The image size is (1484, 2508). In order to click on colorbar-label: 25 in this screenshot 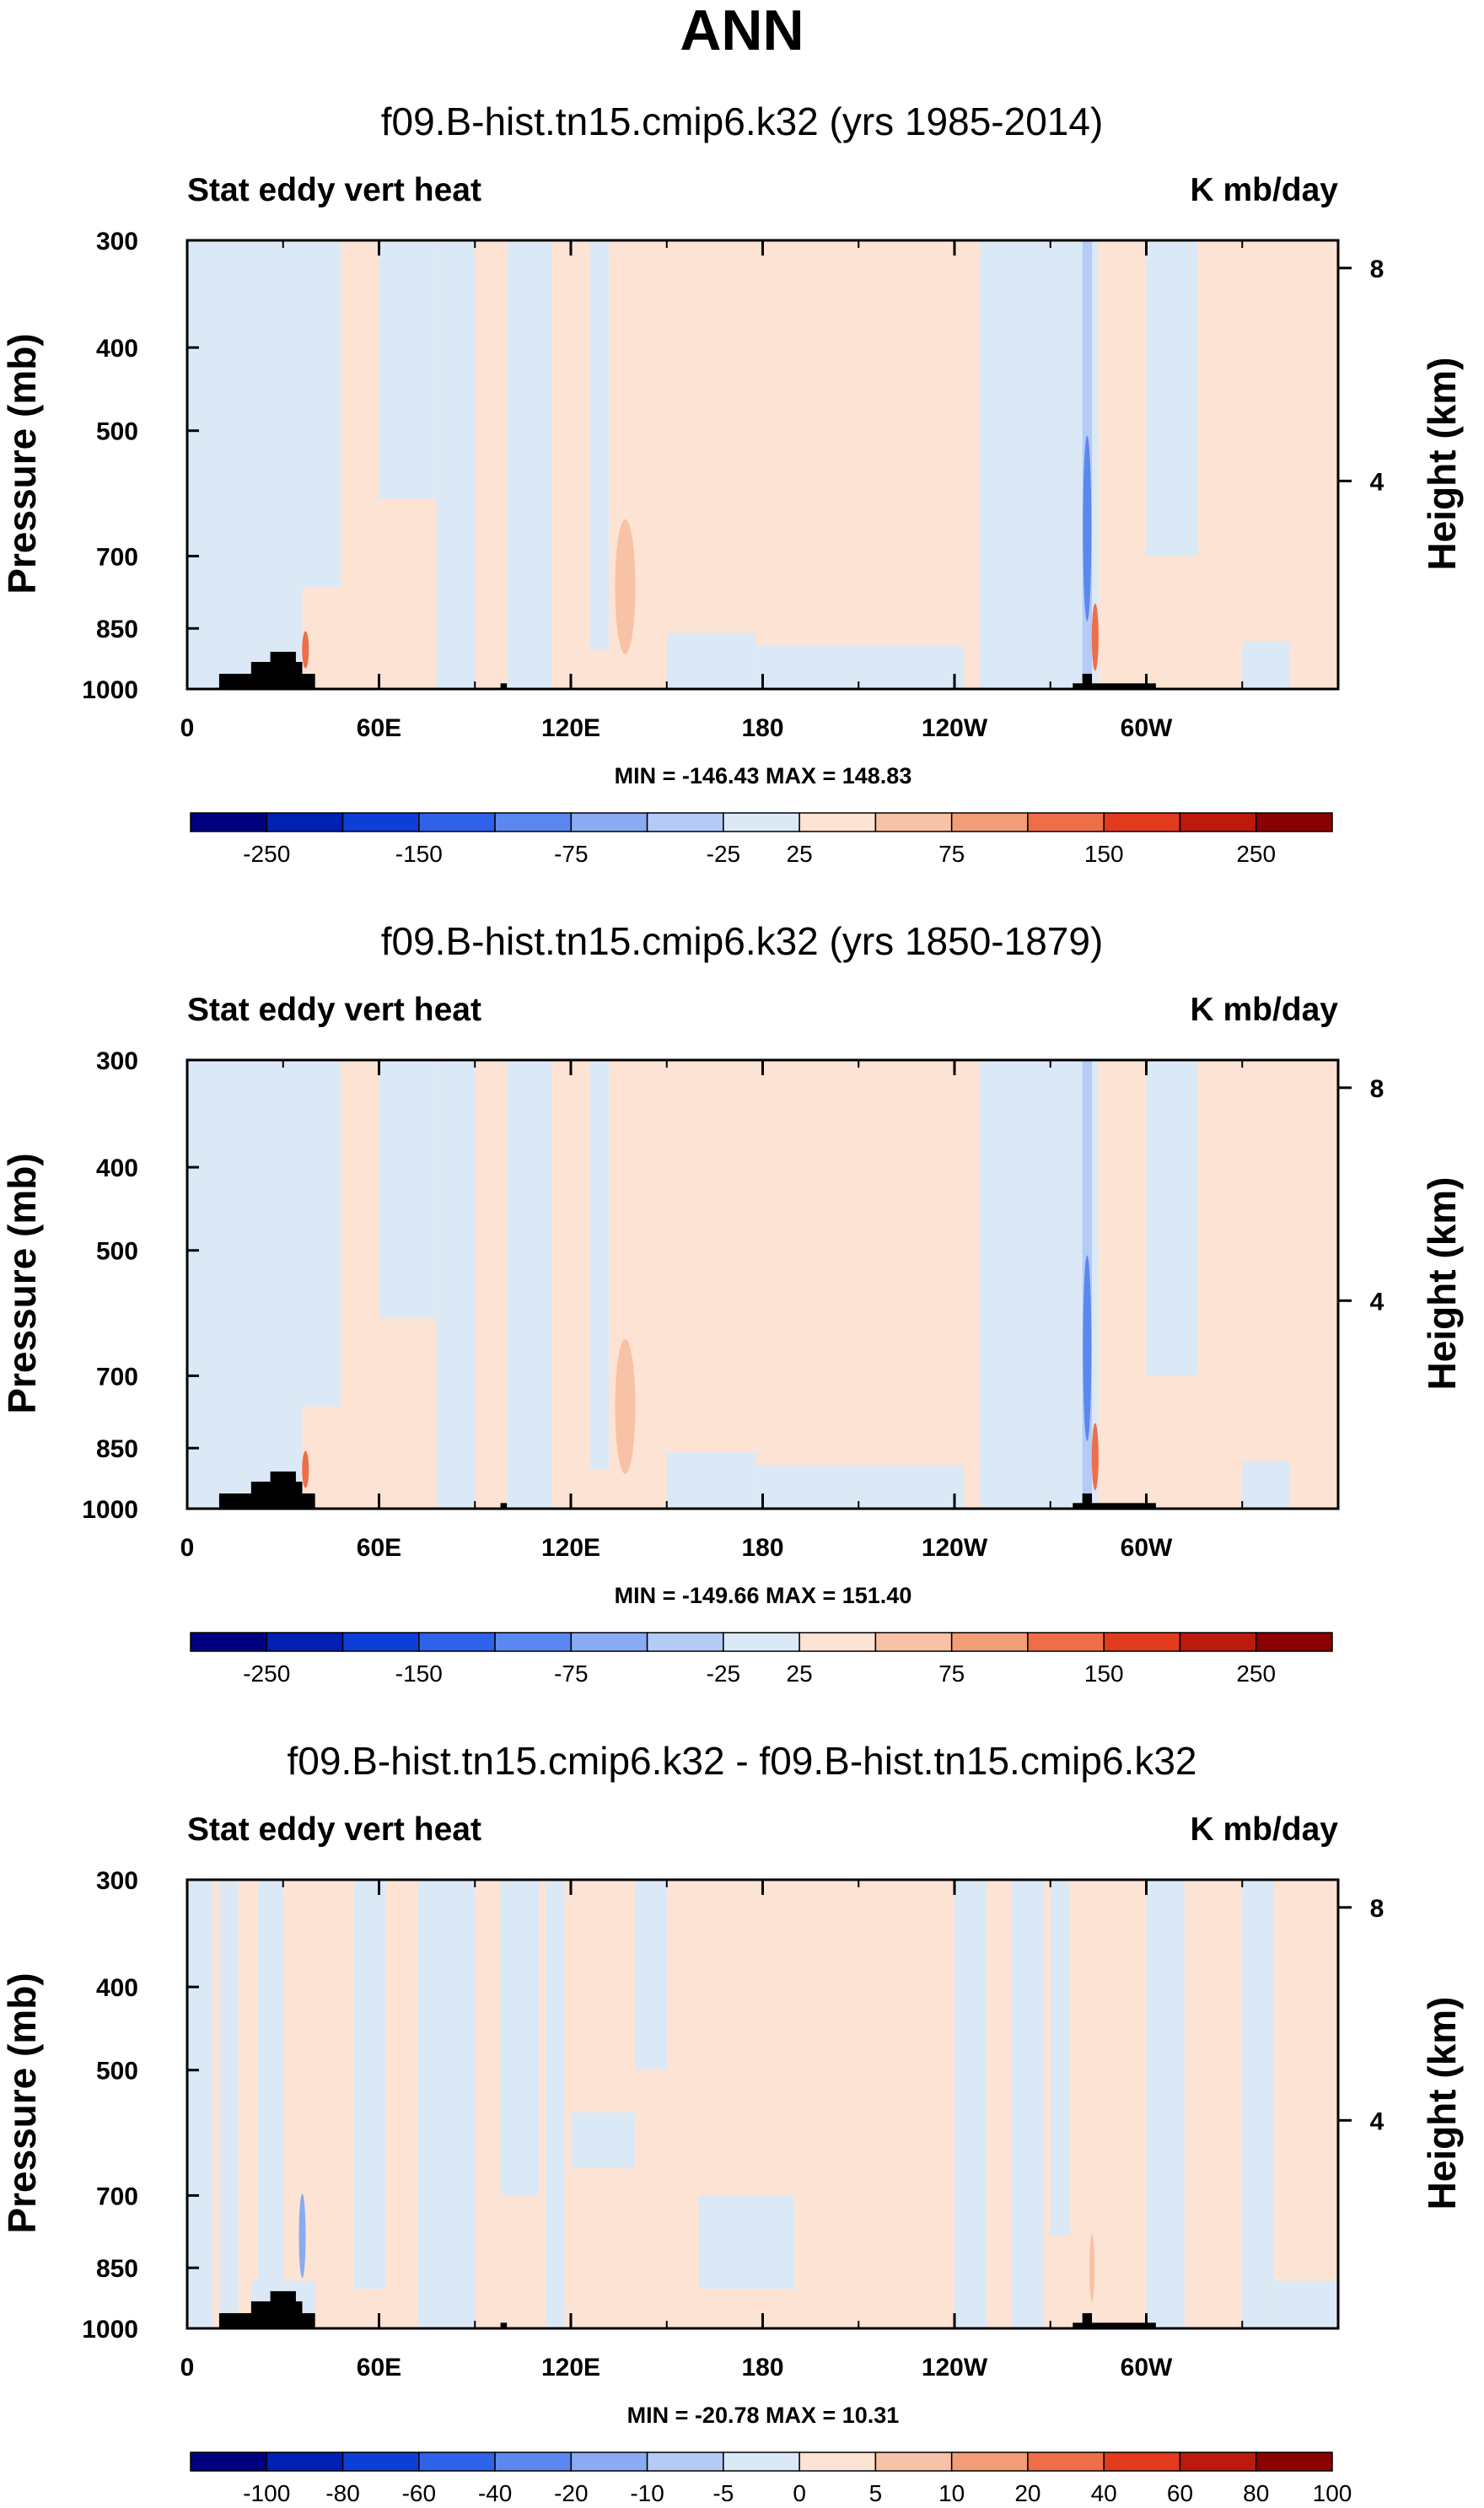, I will do `click(800, 1673)`.